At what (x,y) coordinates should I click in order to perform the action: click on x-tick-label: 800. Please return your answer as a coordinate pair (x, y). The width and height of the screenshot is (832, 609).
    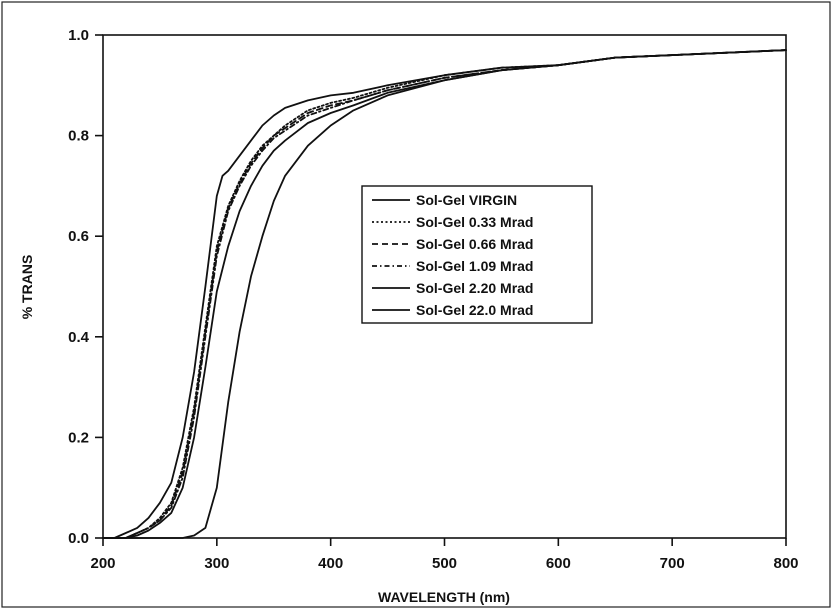
    Looking at the image, I should click on (785, 563).